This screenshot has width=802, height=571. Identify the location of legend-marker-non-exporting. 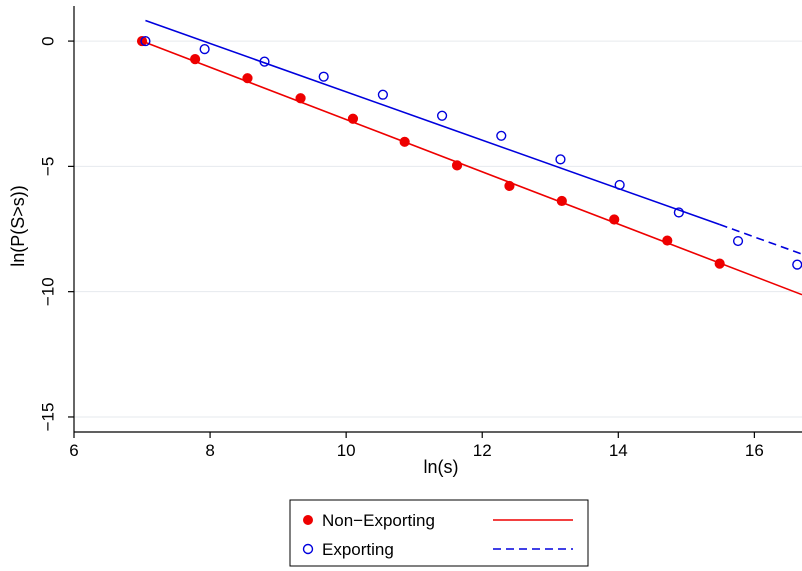
(308, 520).